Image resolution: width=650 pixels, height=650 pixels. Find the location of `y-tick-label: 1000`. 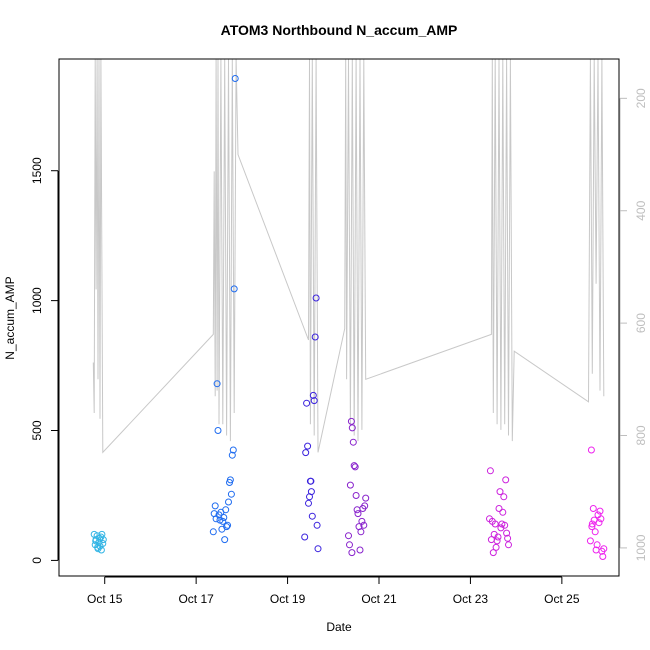

y-tick-label: 1000 is located at coordinates (37, 300).